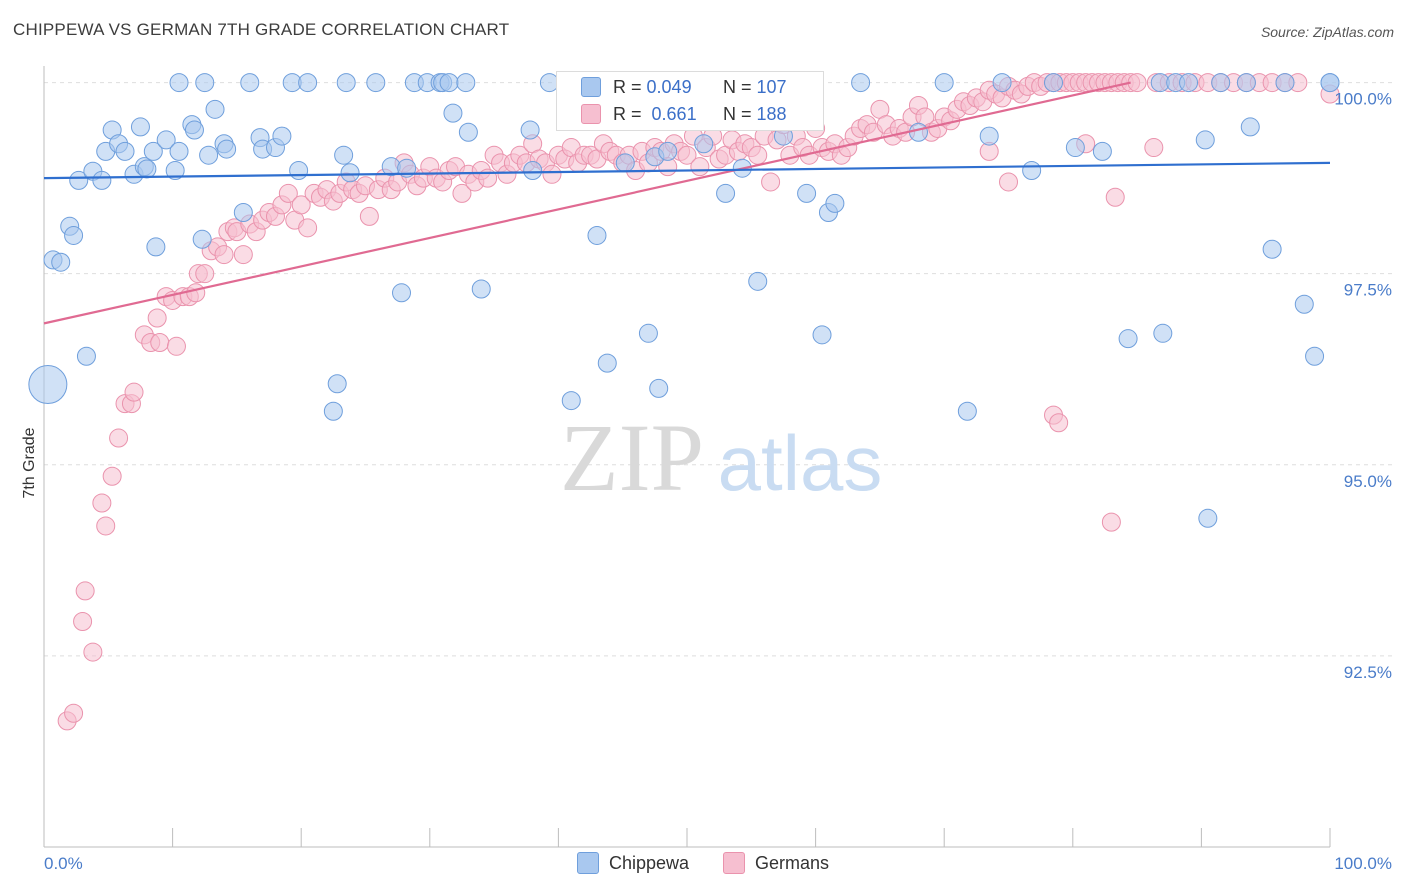 The image size is (1406, 892). Describe the element at coordinates (687, 170) in the screenshot. I see `chippewa-trendline` at that location.